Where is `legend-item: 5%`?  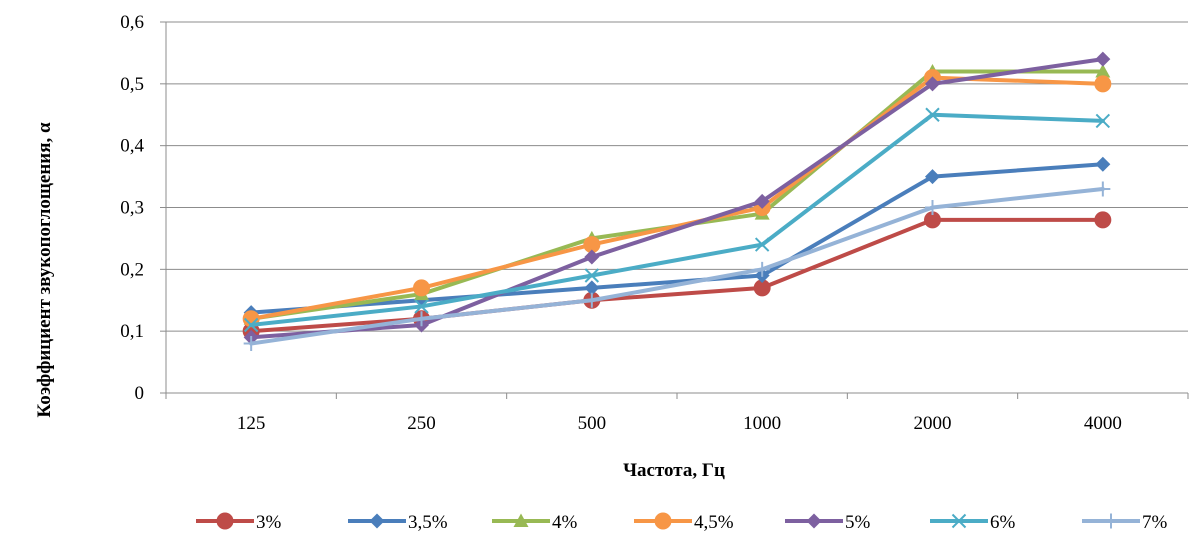
legend-item: 5% is located at coordinates (828, 522).